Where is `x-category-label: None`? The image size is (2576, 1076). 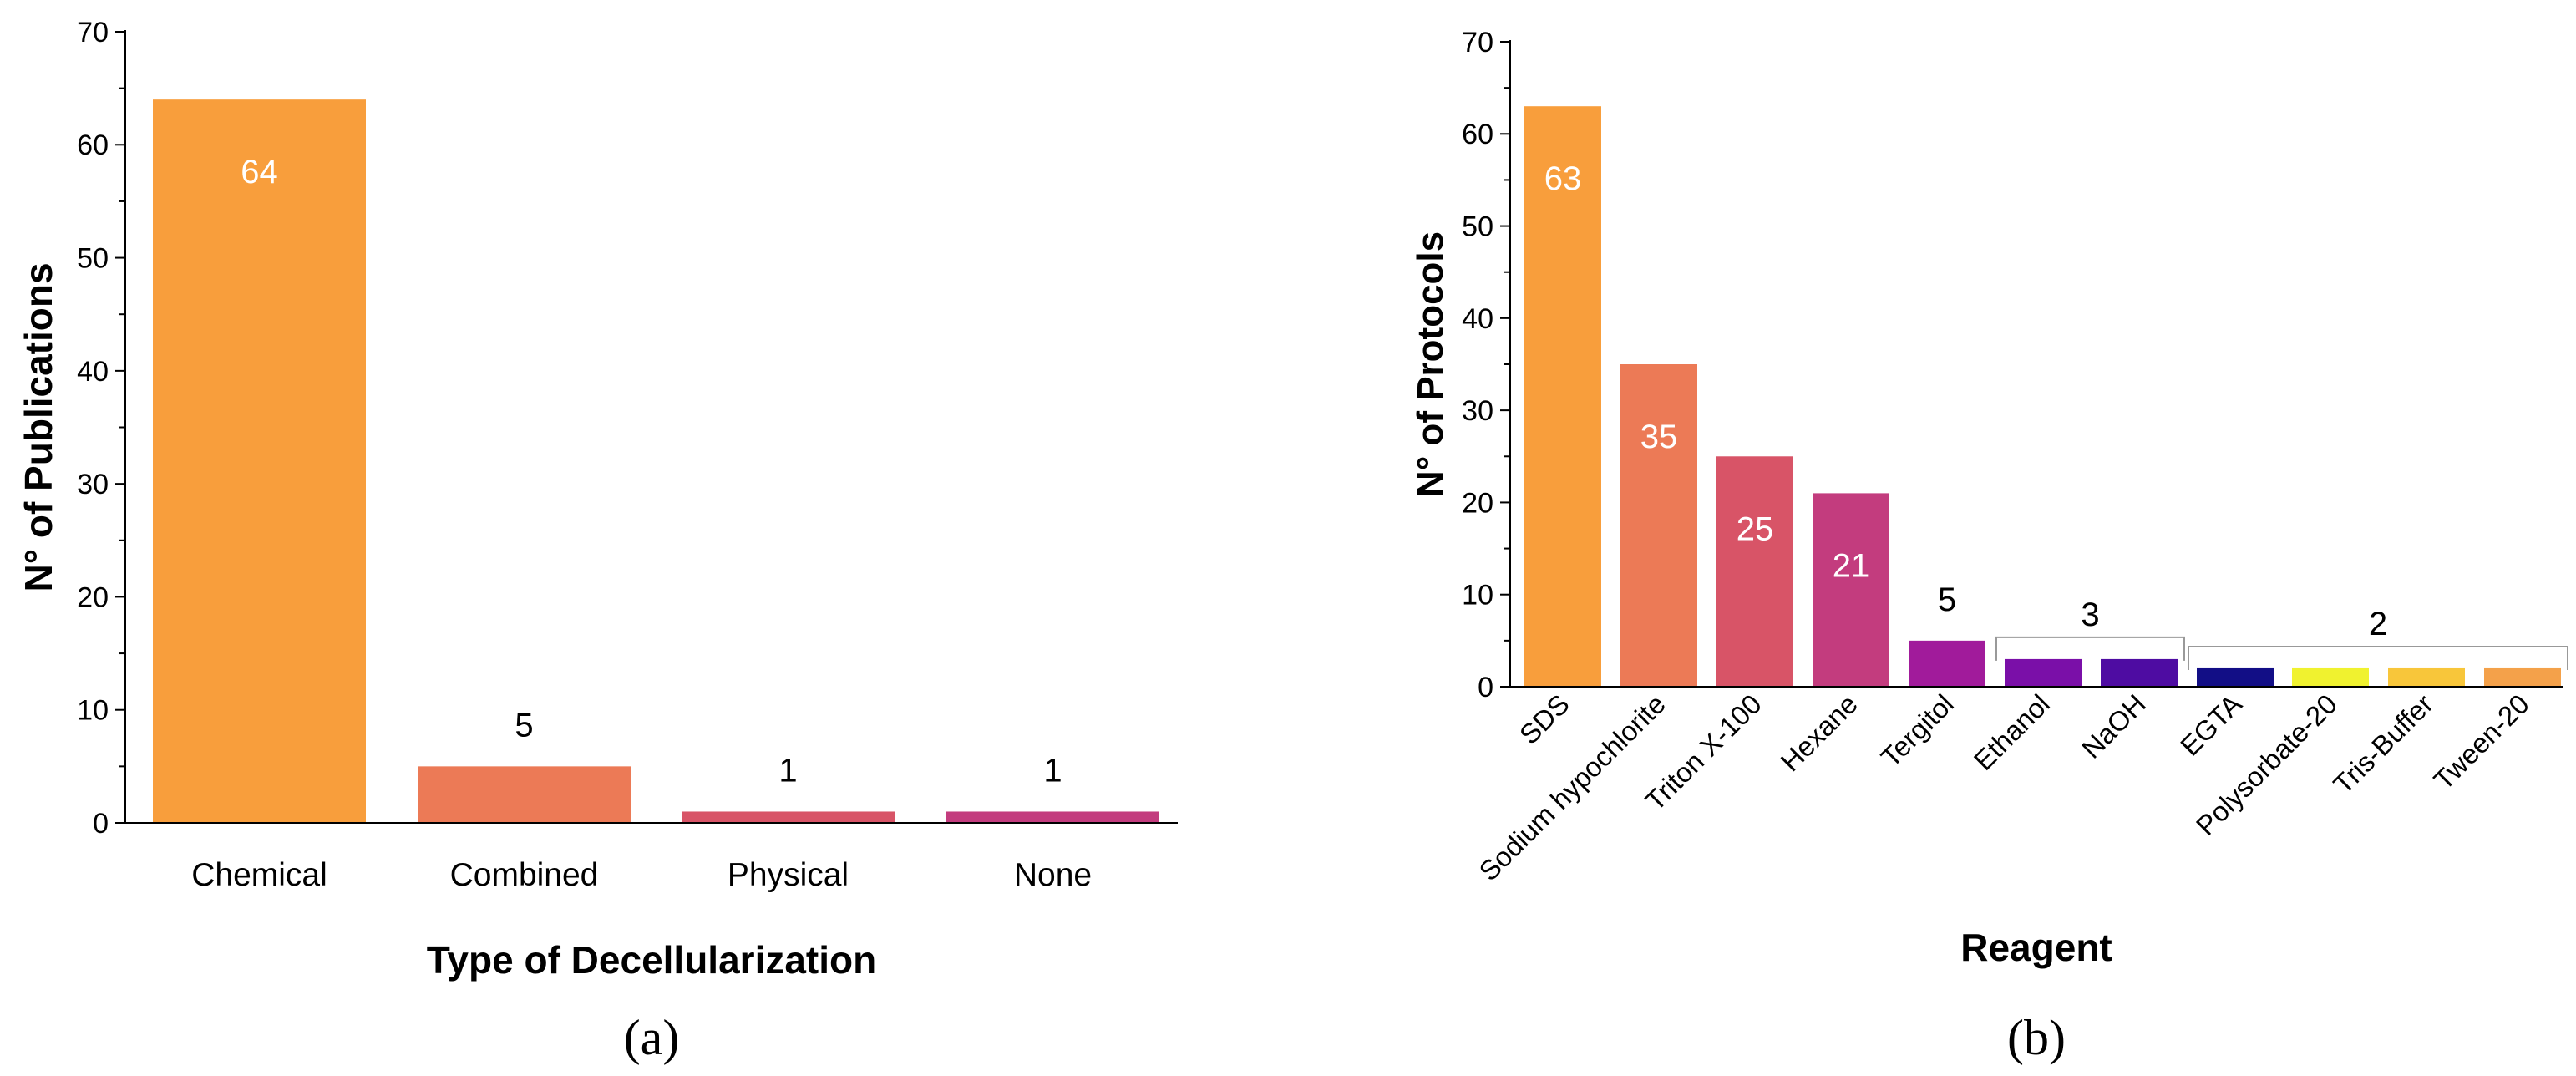
x-category-label: None is located at coordinates (1053, 875).